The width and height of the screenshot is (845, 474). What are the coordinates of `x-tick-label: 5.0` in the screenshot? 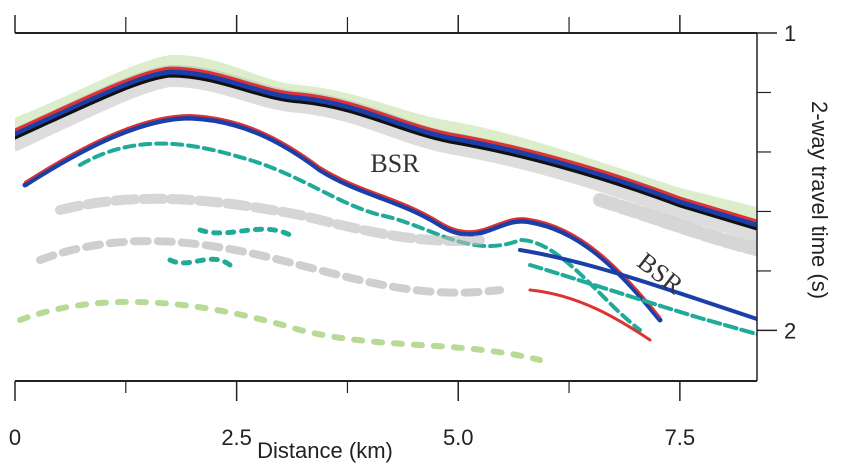 It's located at (458, 437).